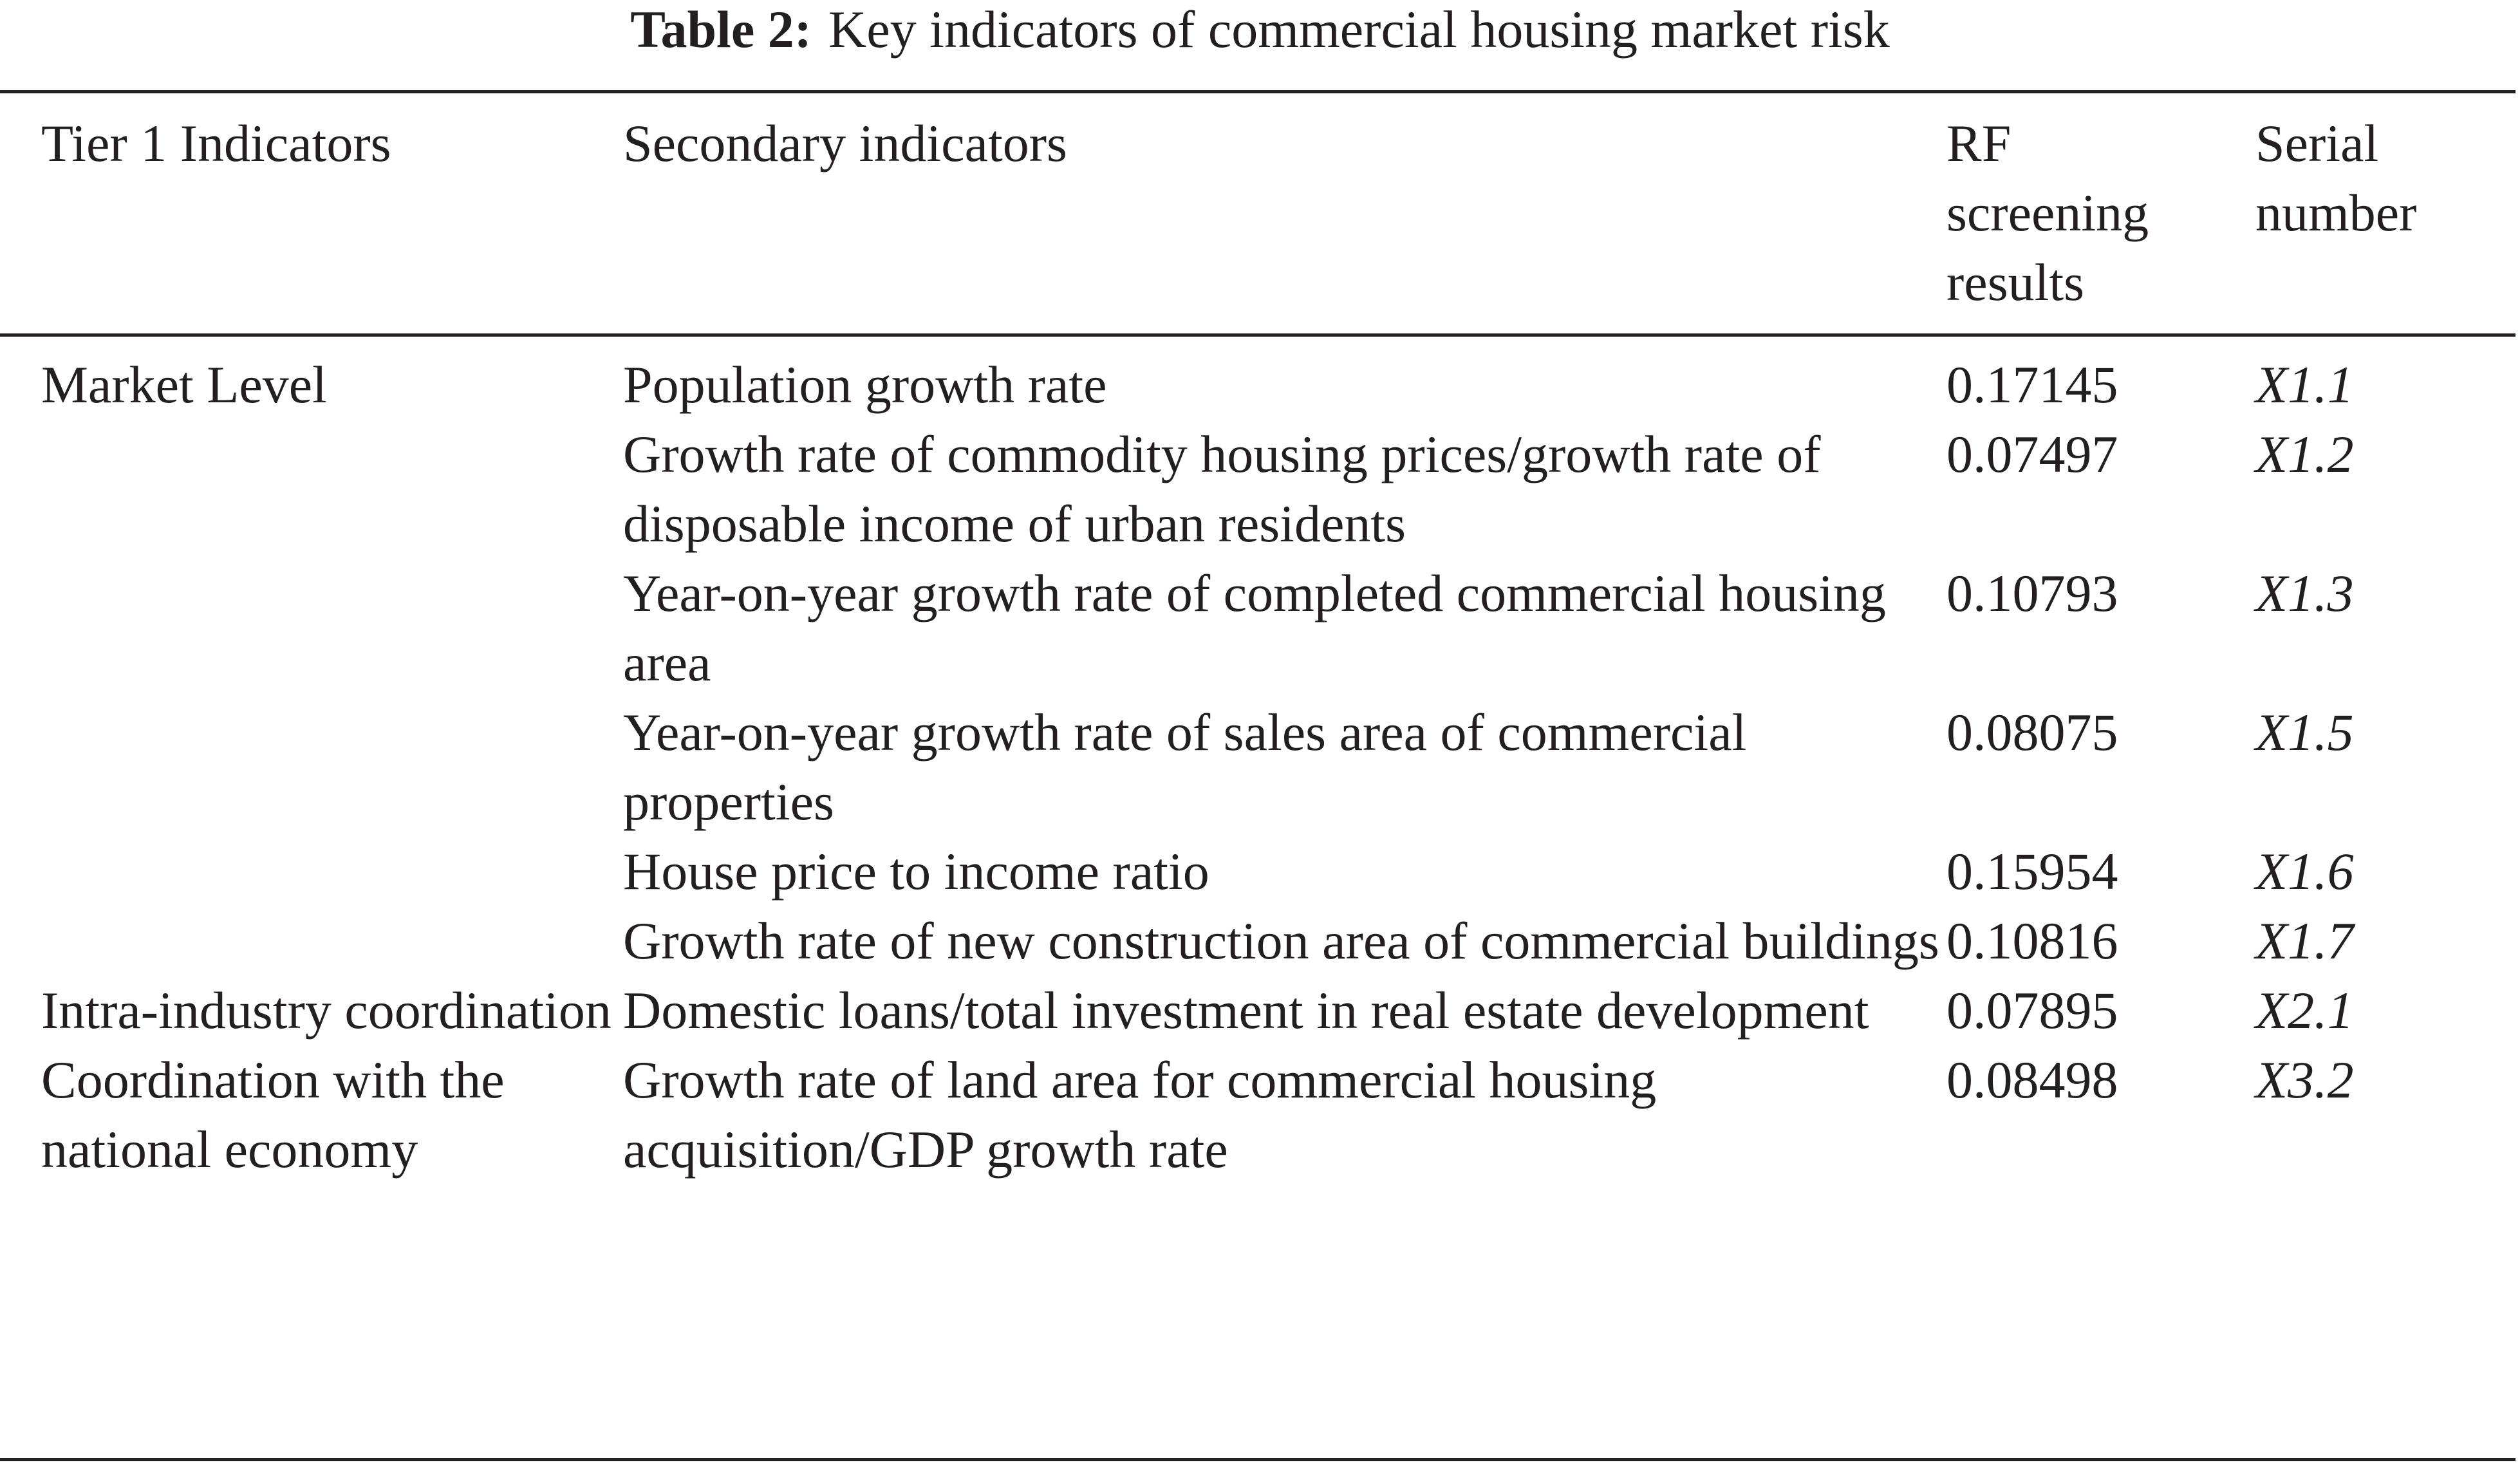  Describe the element at coordinates (2304, 454) in the screenshot. I see `cell-serial: X1.2` at that location.